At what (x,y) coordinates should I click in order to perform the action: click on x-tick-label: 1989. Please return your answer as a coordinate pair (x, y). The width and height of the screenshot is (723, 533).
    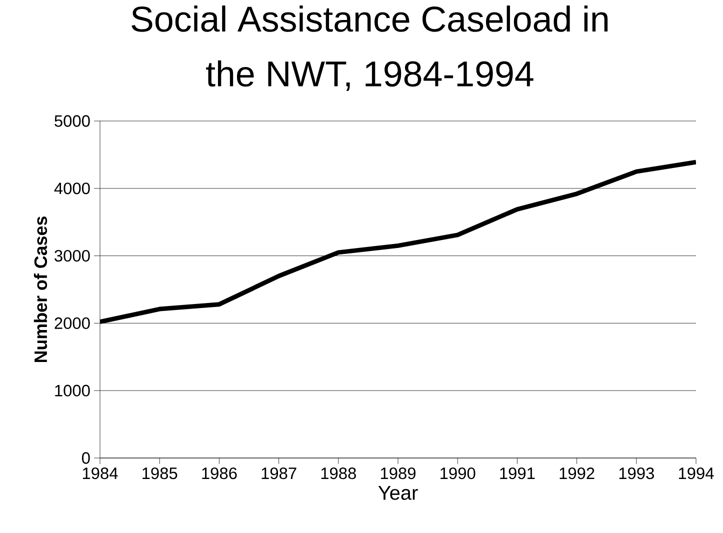
    Looking at the image, I should click on (398, 474).